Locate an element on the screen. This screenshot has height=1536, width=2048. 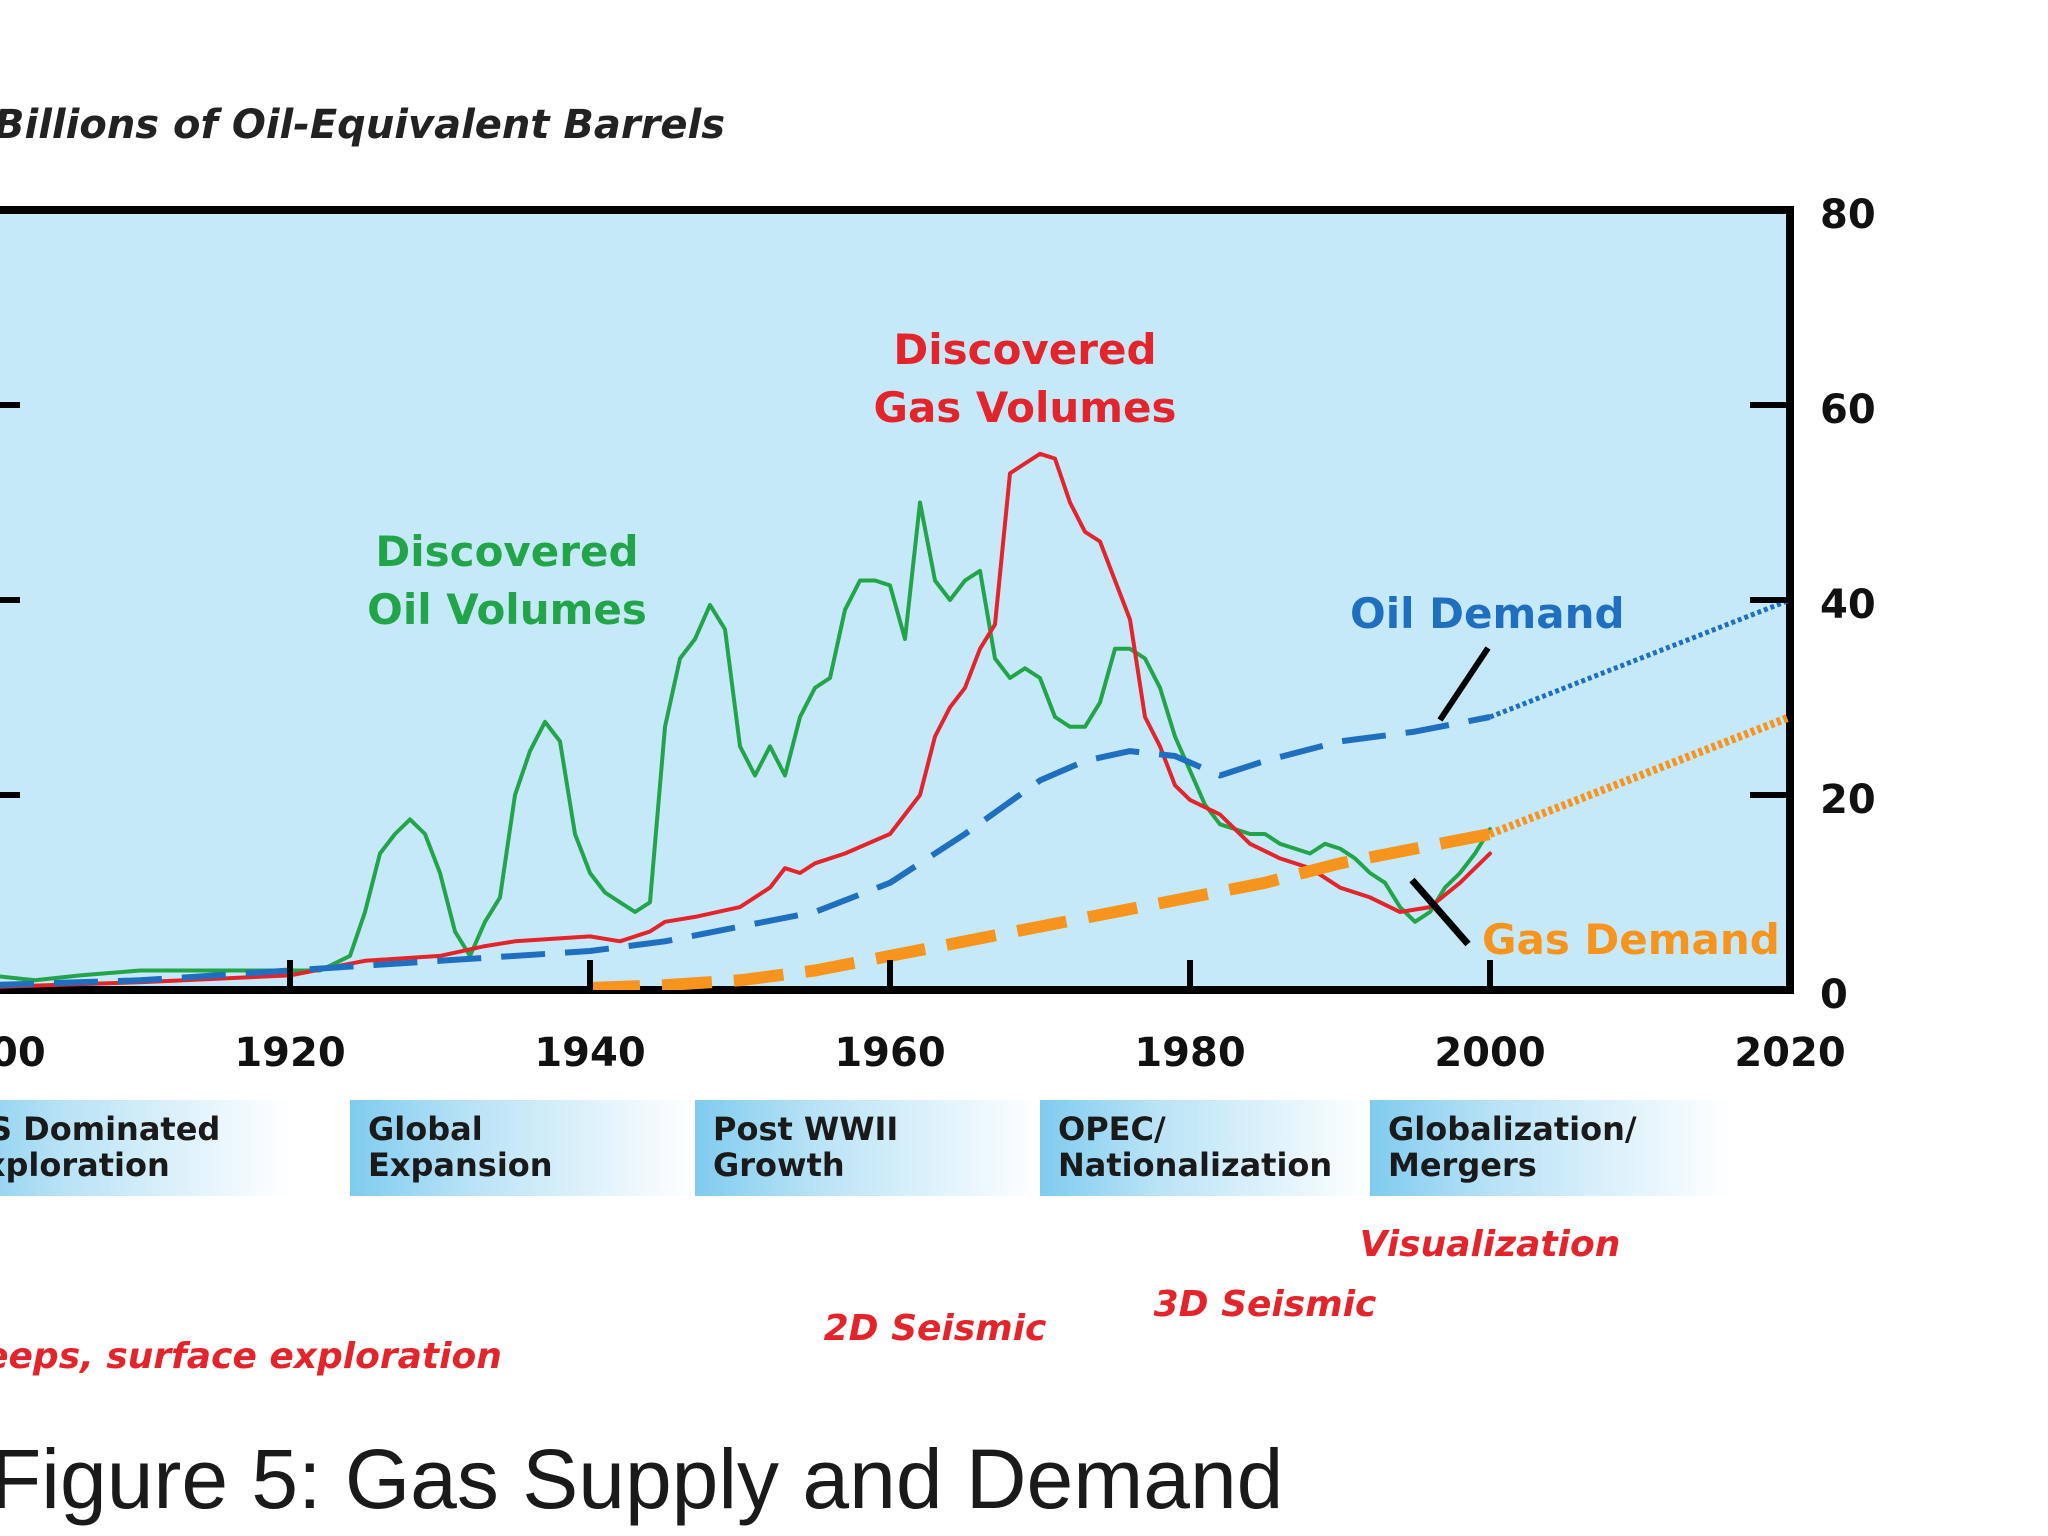
oil-demand-leader is located at coordinates (1464, 684).